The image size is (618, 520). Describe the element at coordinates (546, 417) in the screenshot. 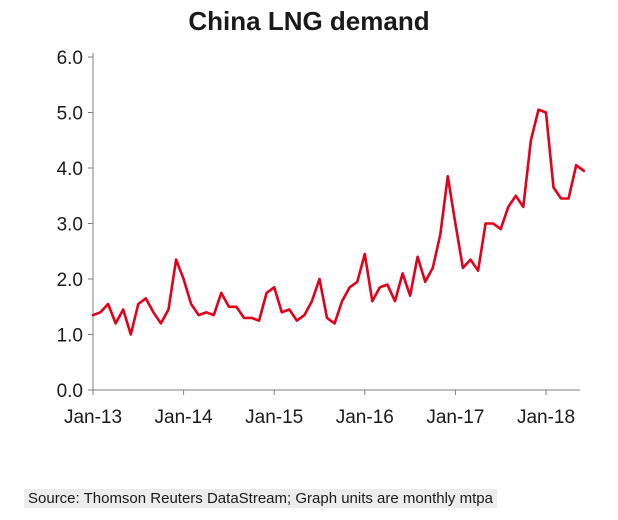

I see `x-tick-label: Jan-18` at that location.